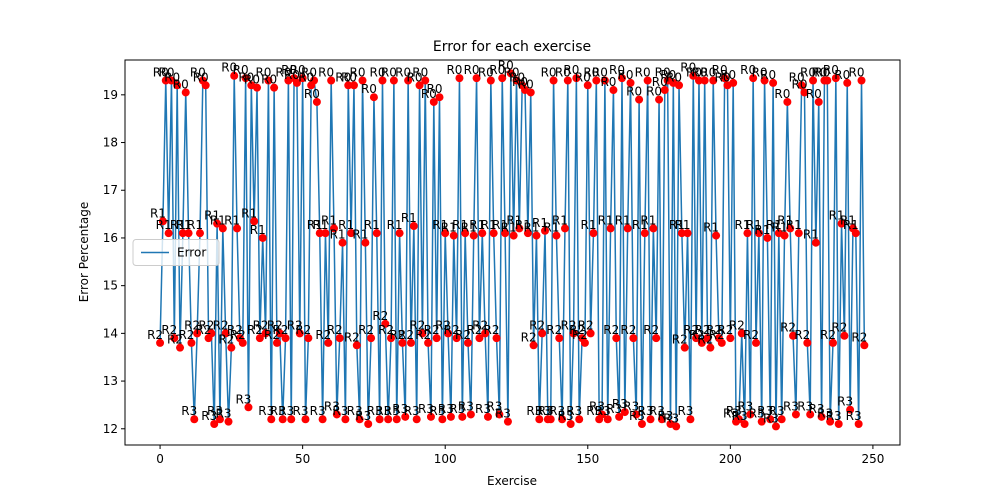 This screenshot has width=1000, height=504. What do you see at coordinates (110, 333) in the screenshot?
I see `y-tick-label: 14` at bounding box center [110, 333].